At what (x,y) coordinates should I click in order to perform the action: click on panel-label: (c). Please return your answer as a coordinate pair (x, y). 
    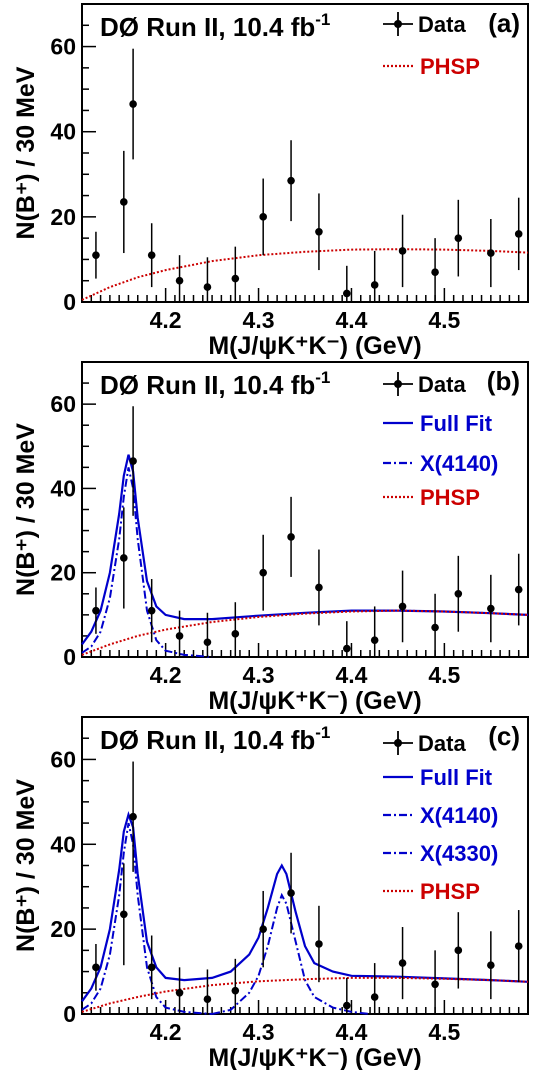
    Looking at the image, I should click on (504, 736).